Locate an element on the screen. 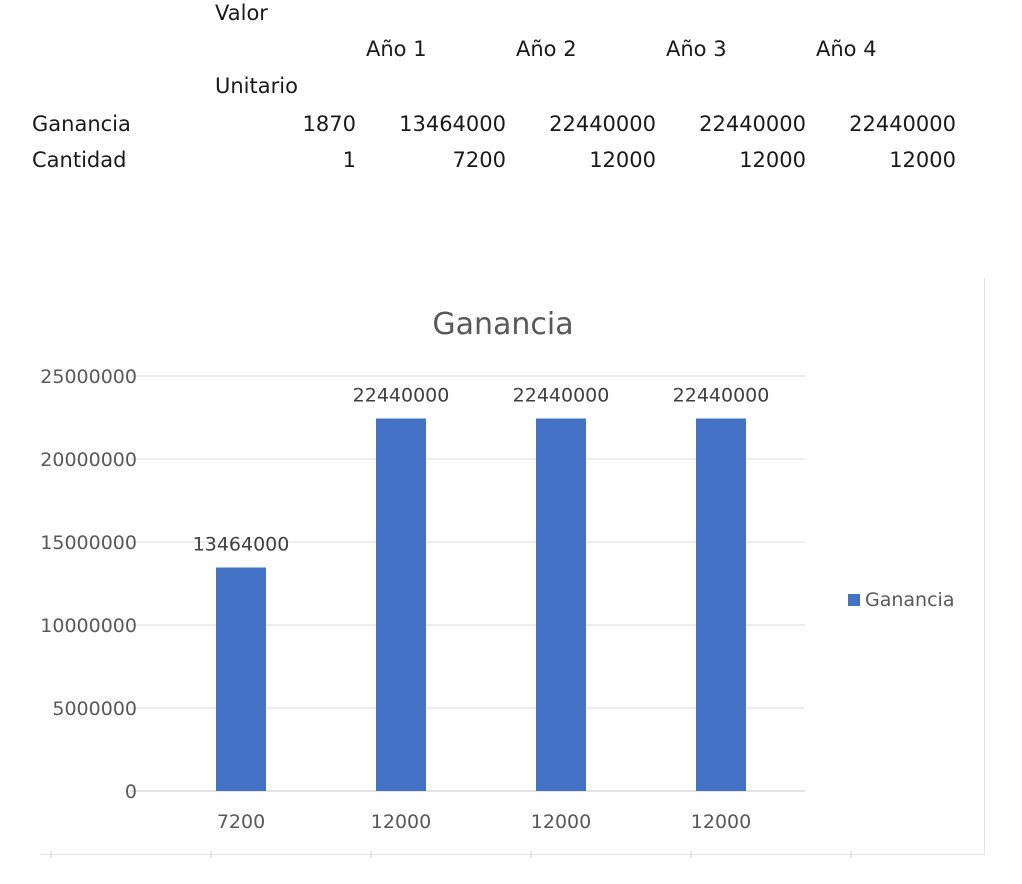 The width and height of the screenshot is (1022, 884). ganancia-year-1: 13464000 is located at coordinates (452, 124).